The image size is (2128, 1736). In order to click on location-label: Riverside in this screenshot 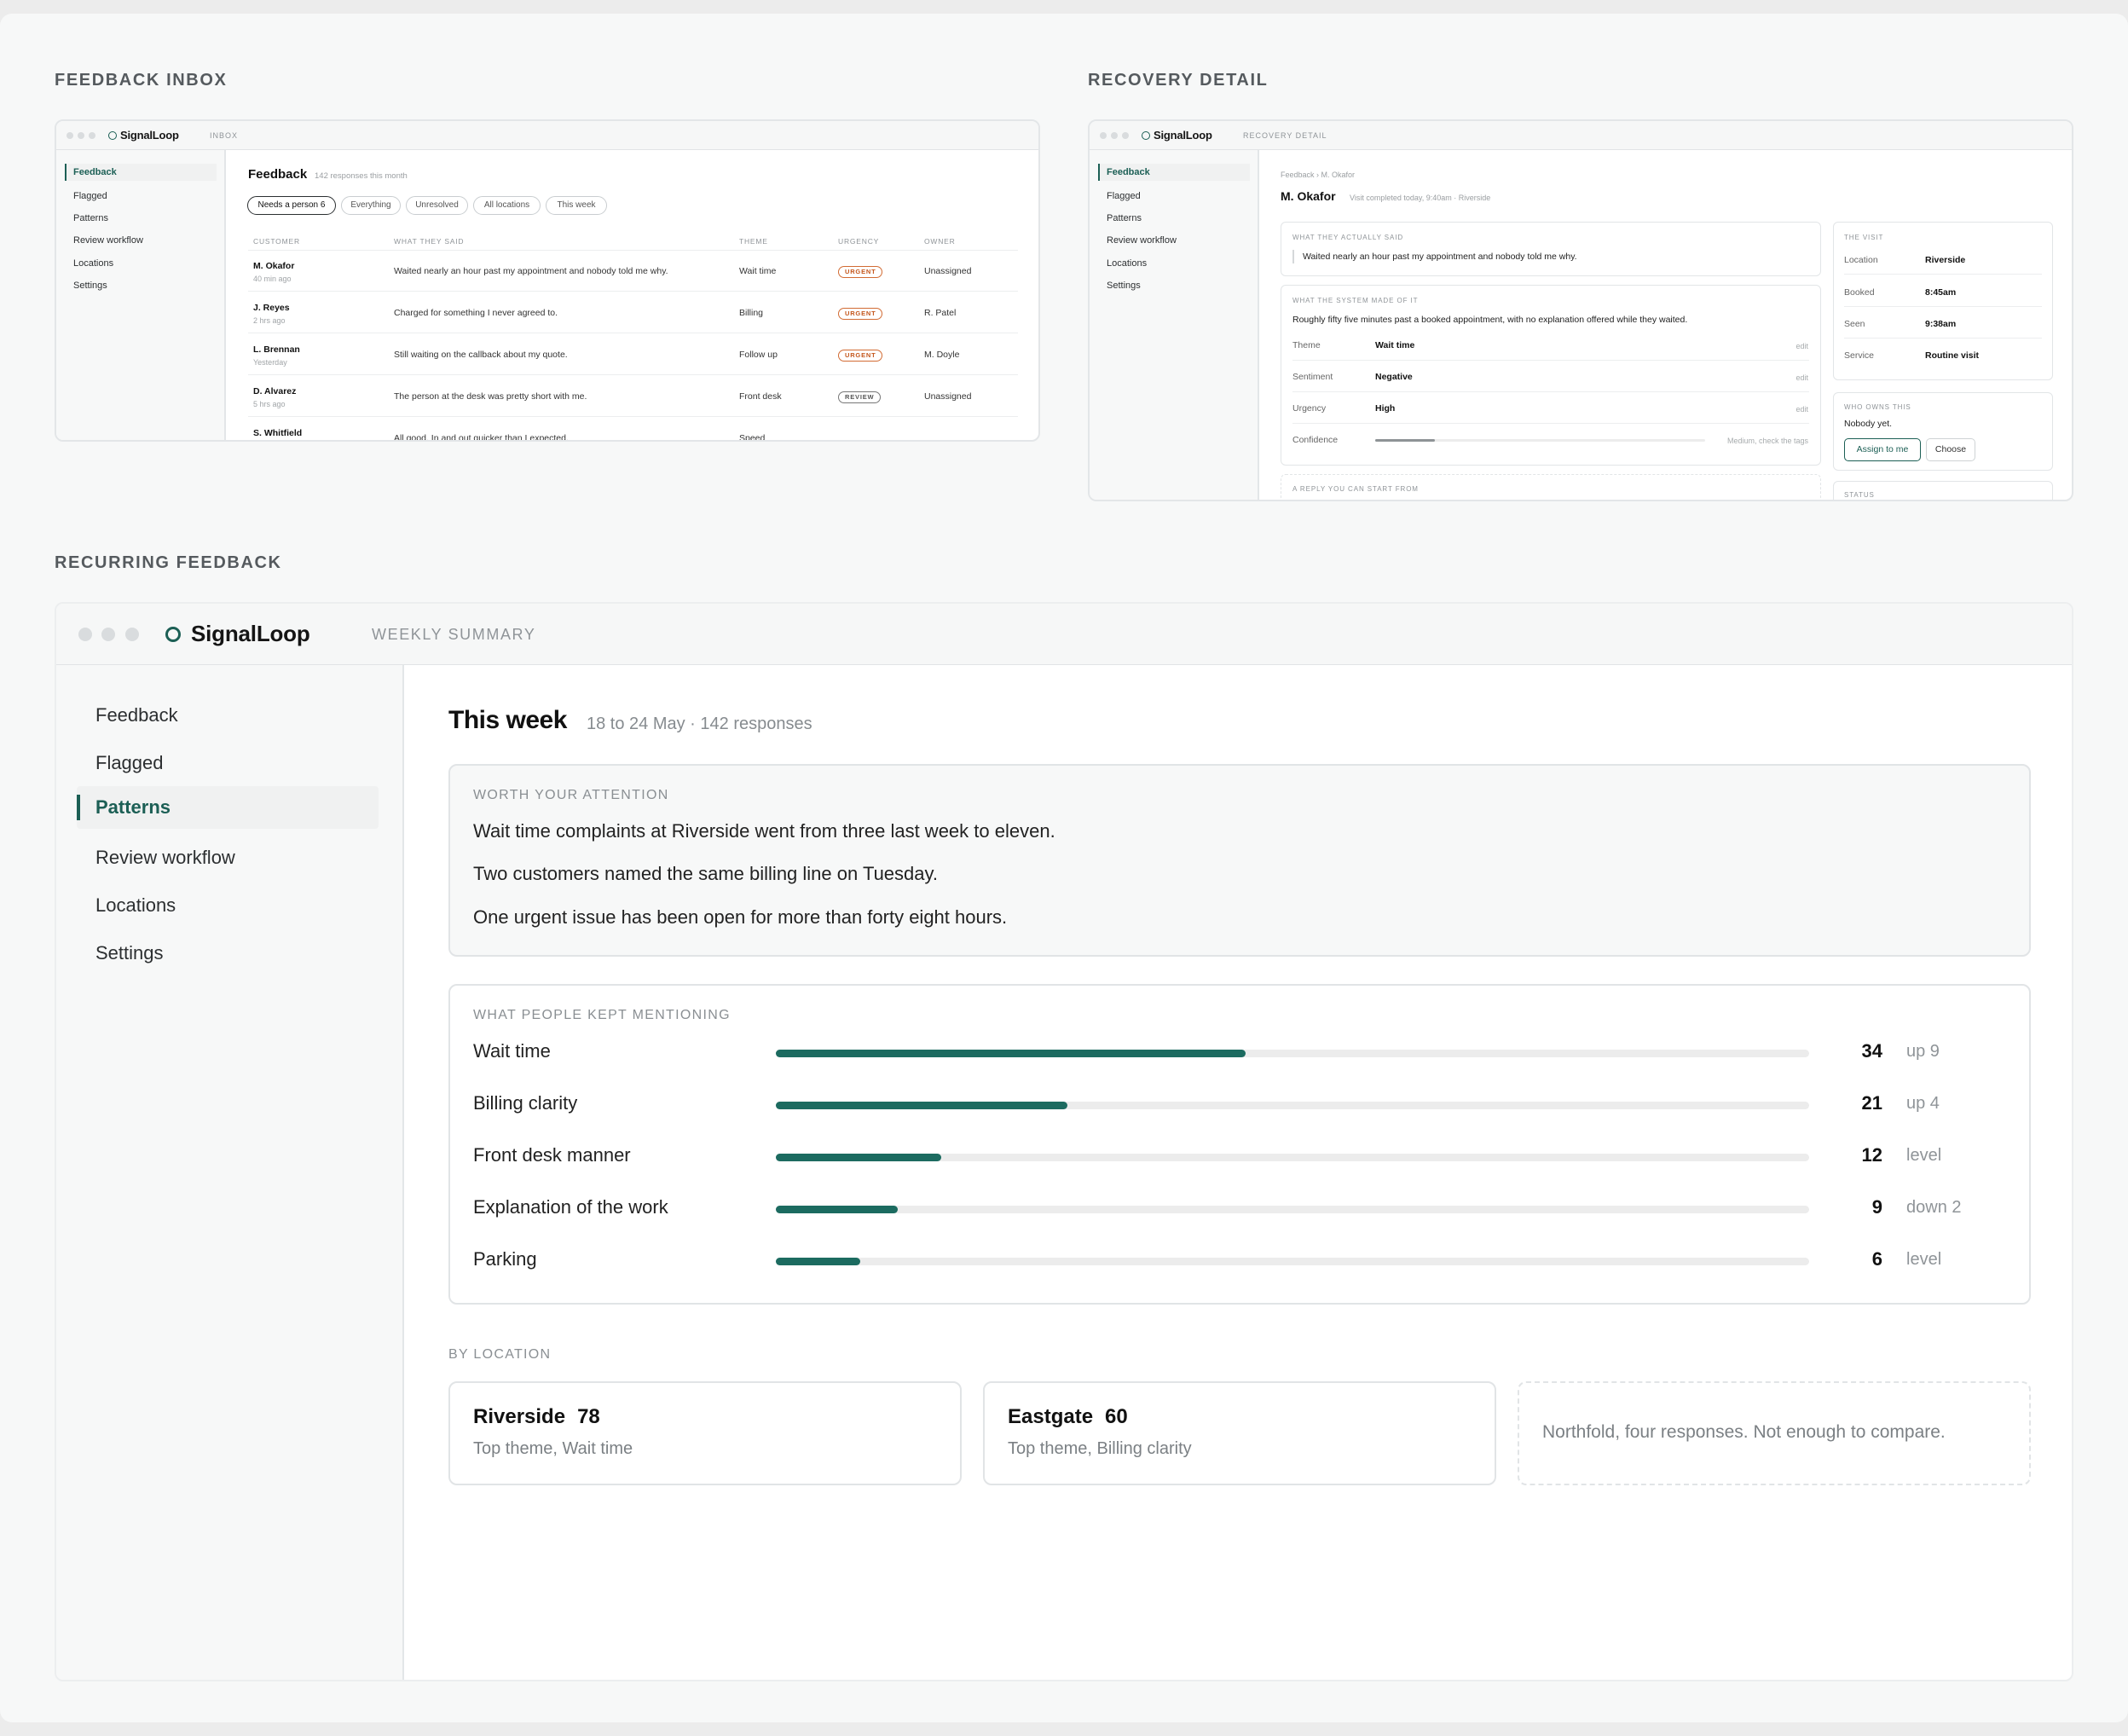, I will do `click(519, 1416)`.